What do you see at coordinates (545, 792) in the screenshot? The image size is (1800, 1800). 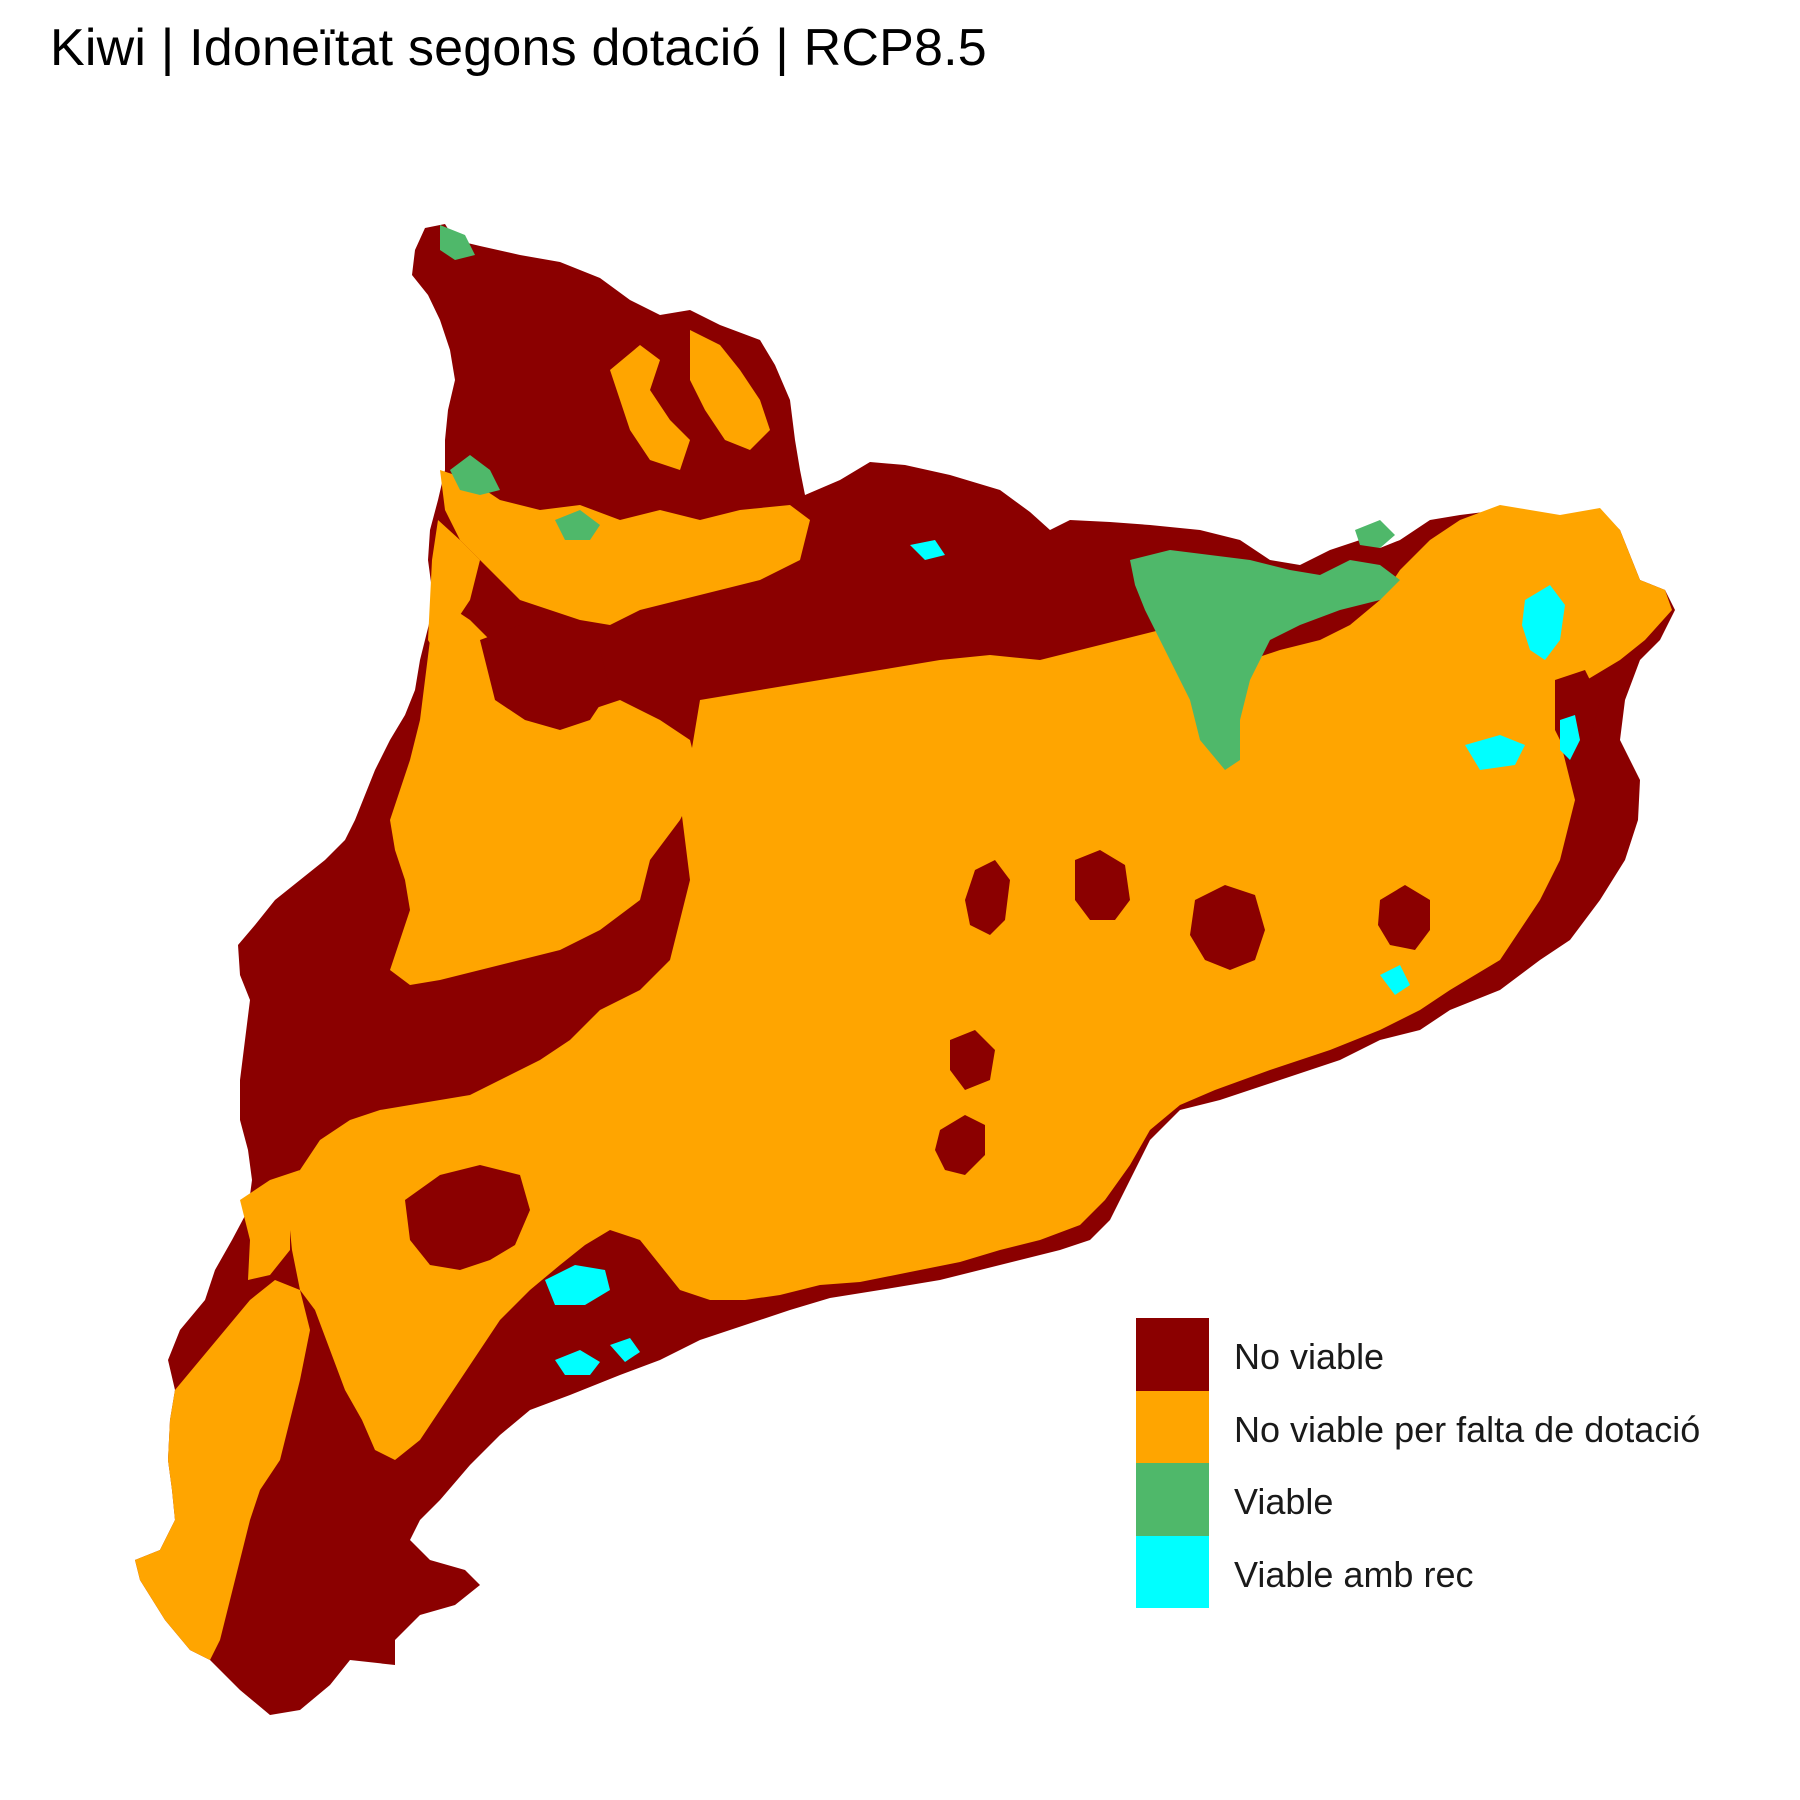 I see `region-no-dotacio-west` at bounding box center [545, 792].